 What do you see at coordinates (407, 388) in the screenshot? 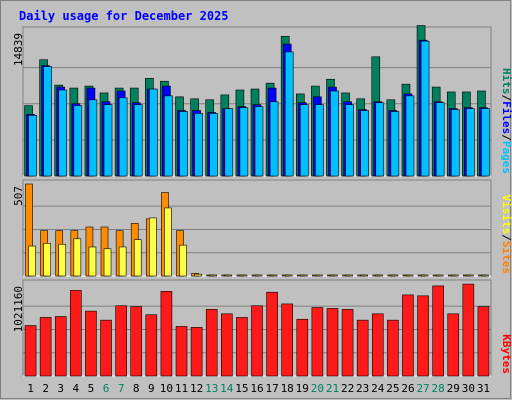
I see `x-tick-label: 26` at bounding box center [407, 388].